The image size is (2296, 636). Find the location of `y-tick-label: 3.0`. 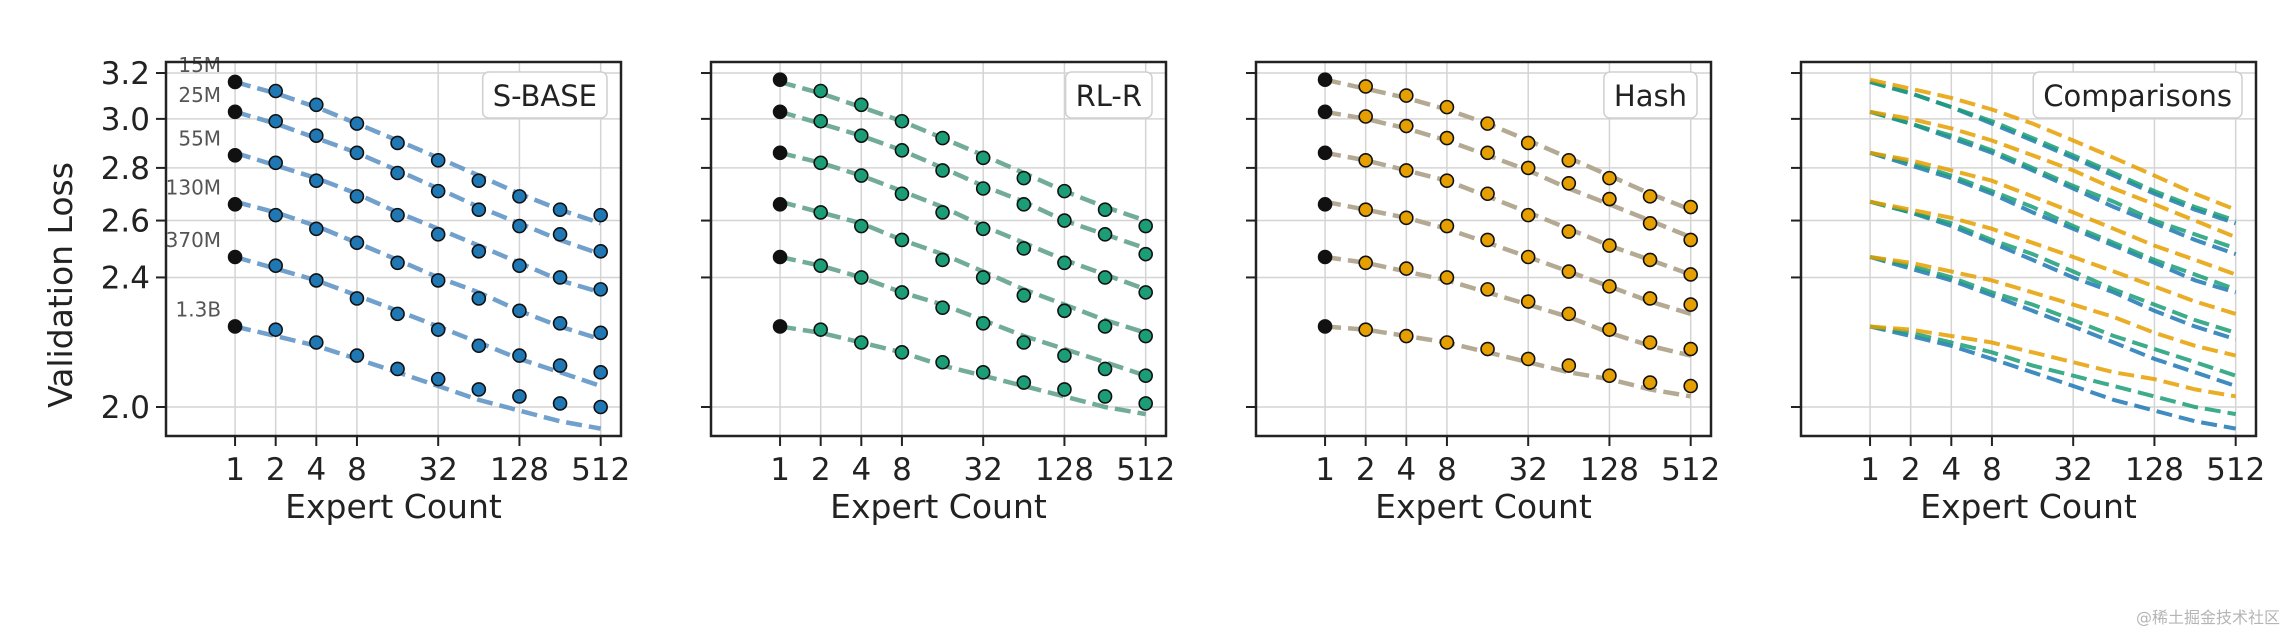

y-tick-label: 3.0 is located at coordinates (125, 120).